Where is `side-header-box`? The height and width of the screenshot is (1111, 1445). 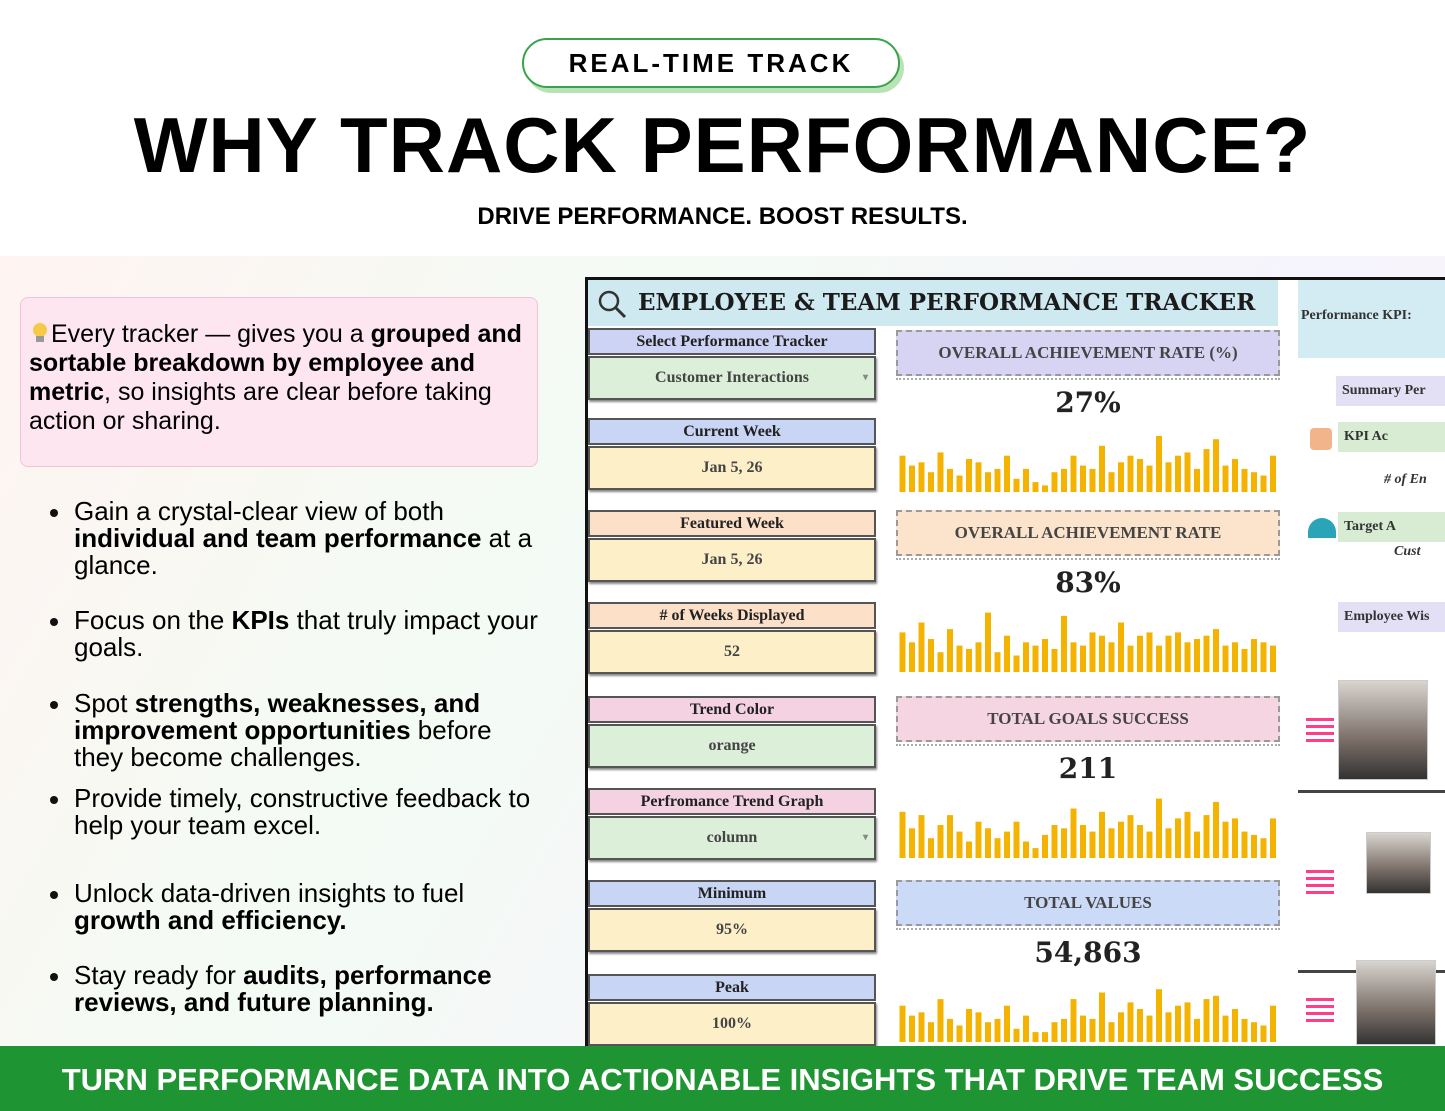
side-header-box is located at coordinates (1371, 319).